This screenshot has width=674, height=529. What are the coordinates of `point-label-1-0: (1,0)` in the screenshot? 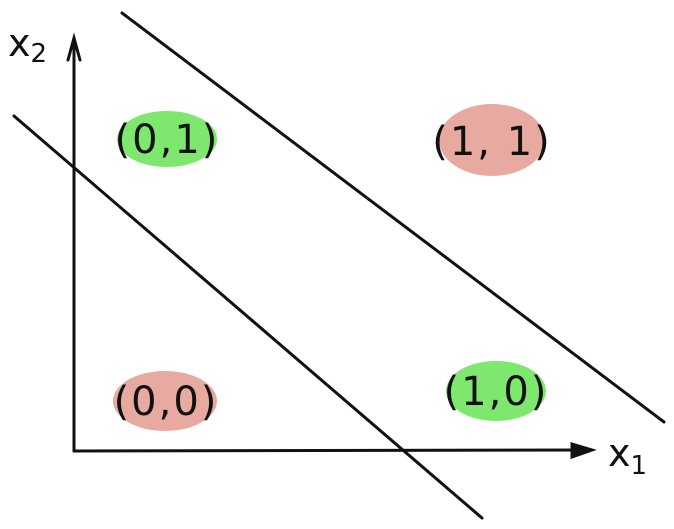 It's located at (496, 392).